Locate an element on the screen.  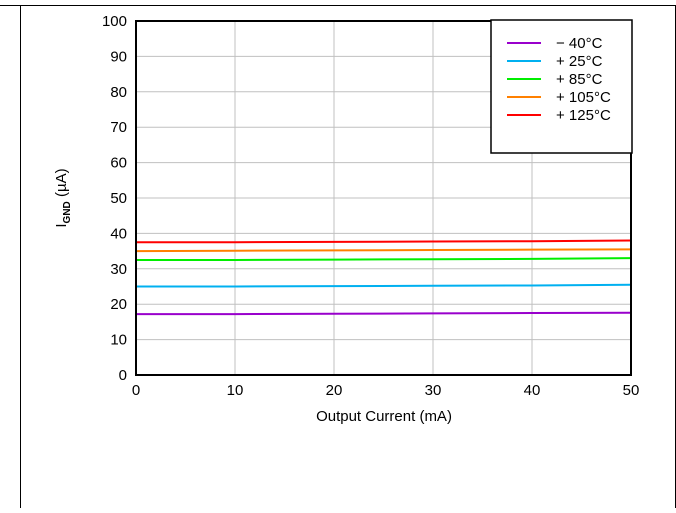
y-tick-label: 10 is located at coordinates (118, 340).